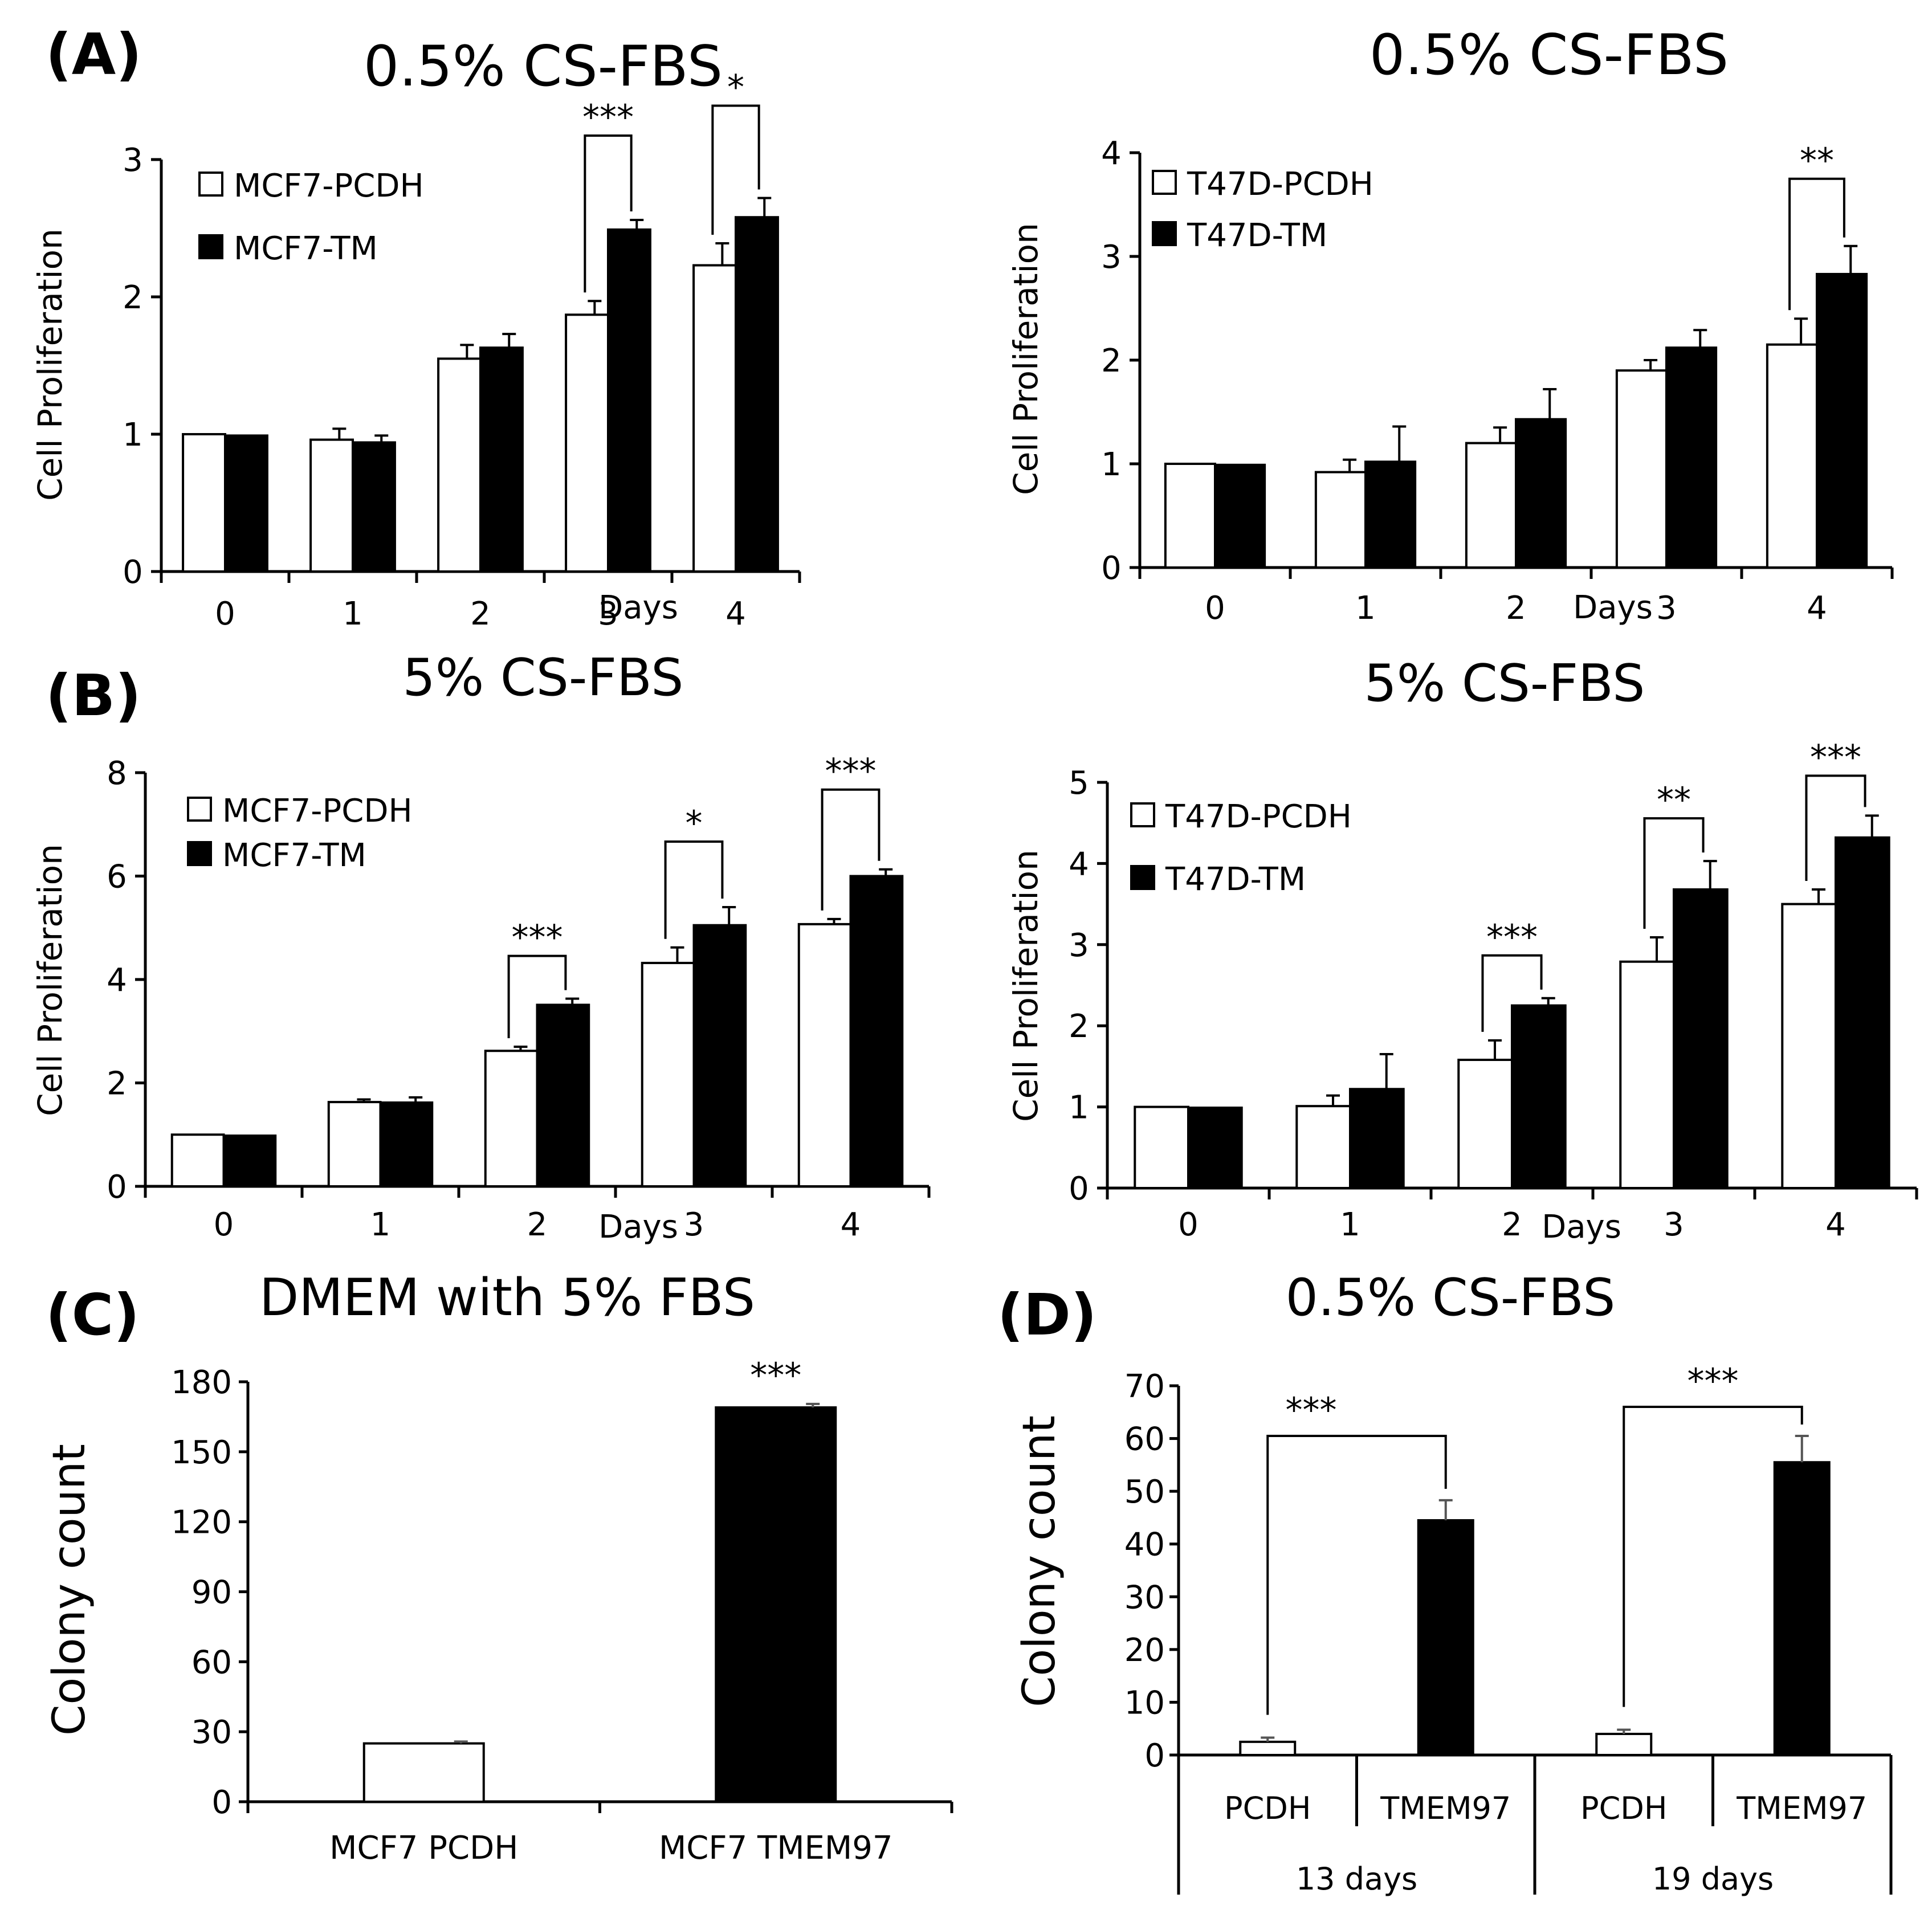 The height and width of the screenshot is (1910, 1932). What do you see at coordinates (117, 980) in the screenshot?
I see `y-tick-label: 4` at bounding box center [117, 980].